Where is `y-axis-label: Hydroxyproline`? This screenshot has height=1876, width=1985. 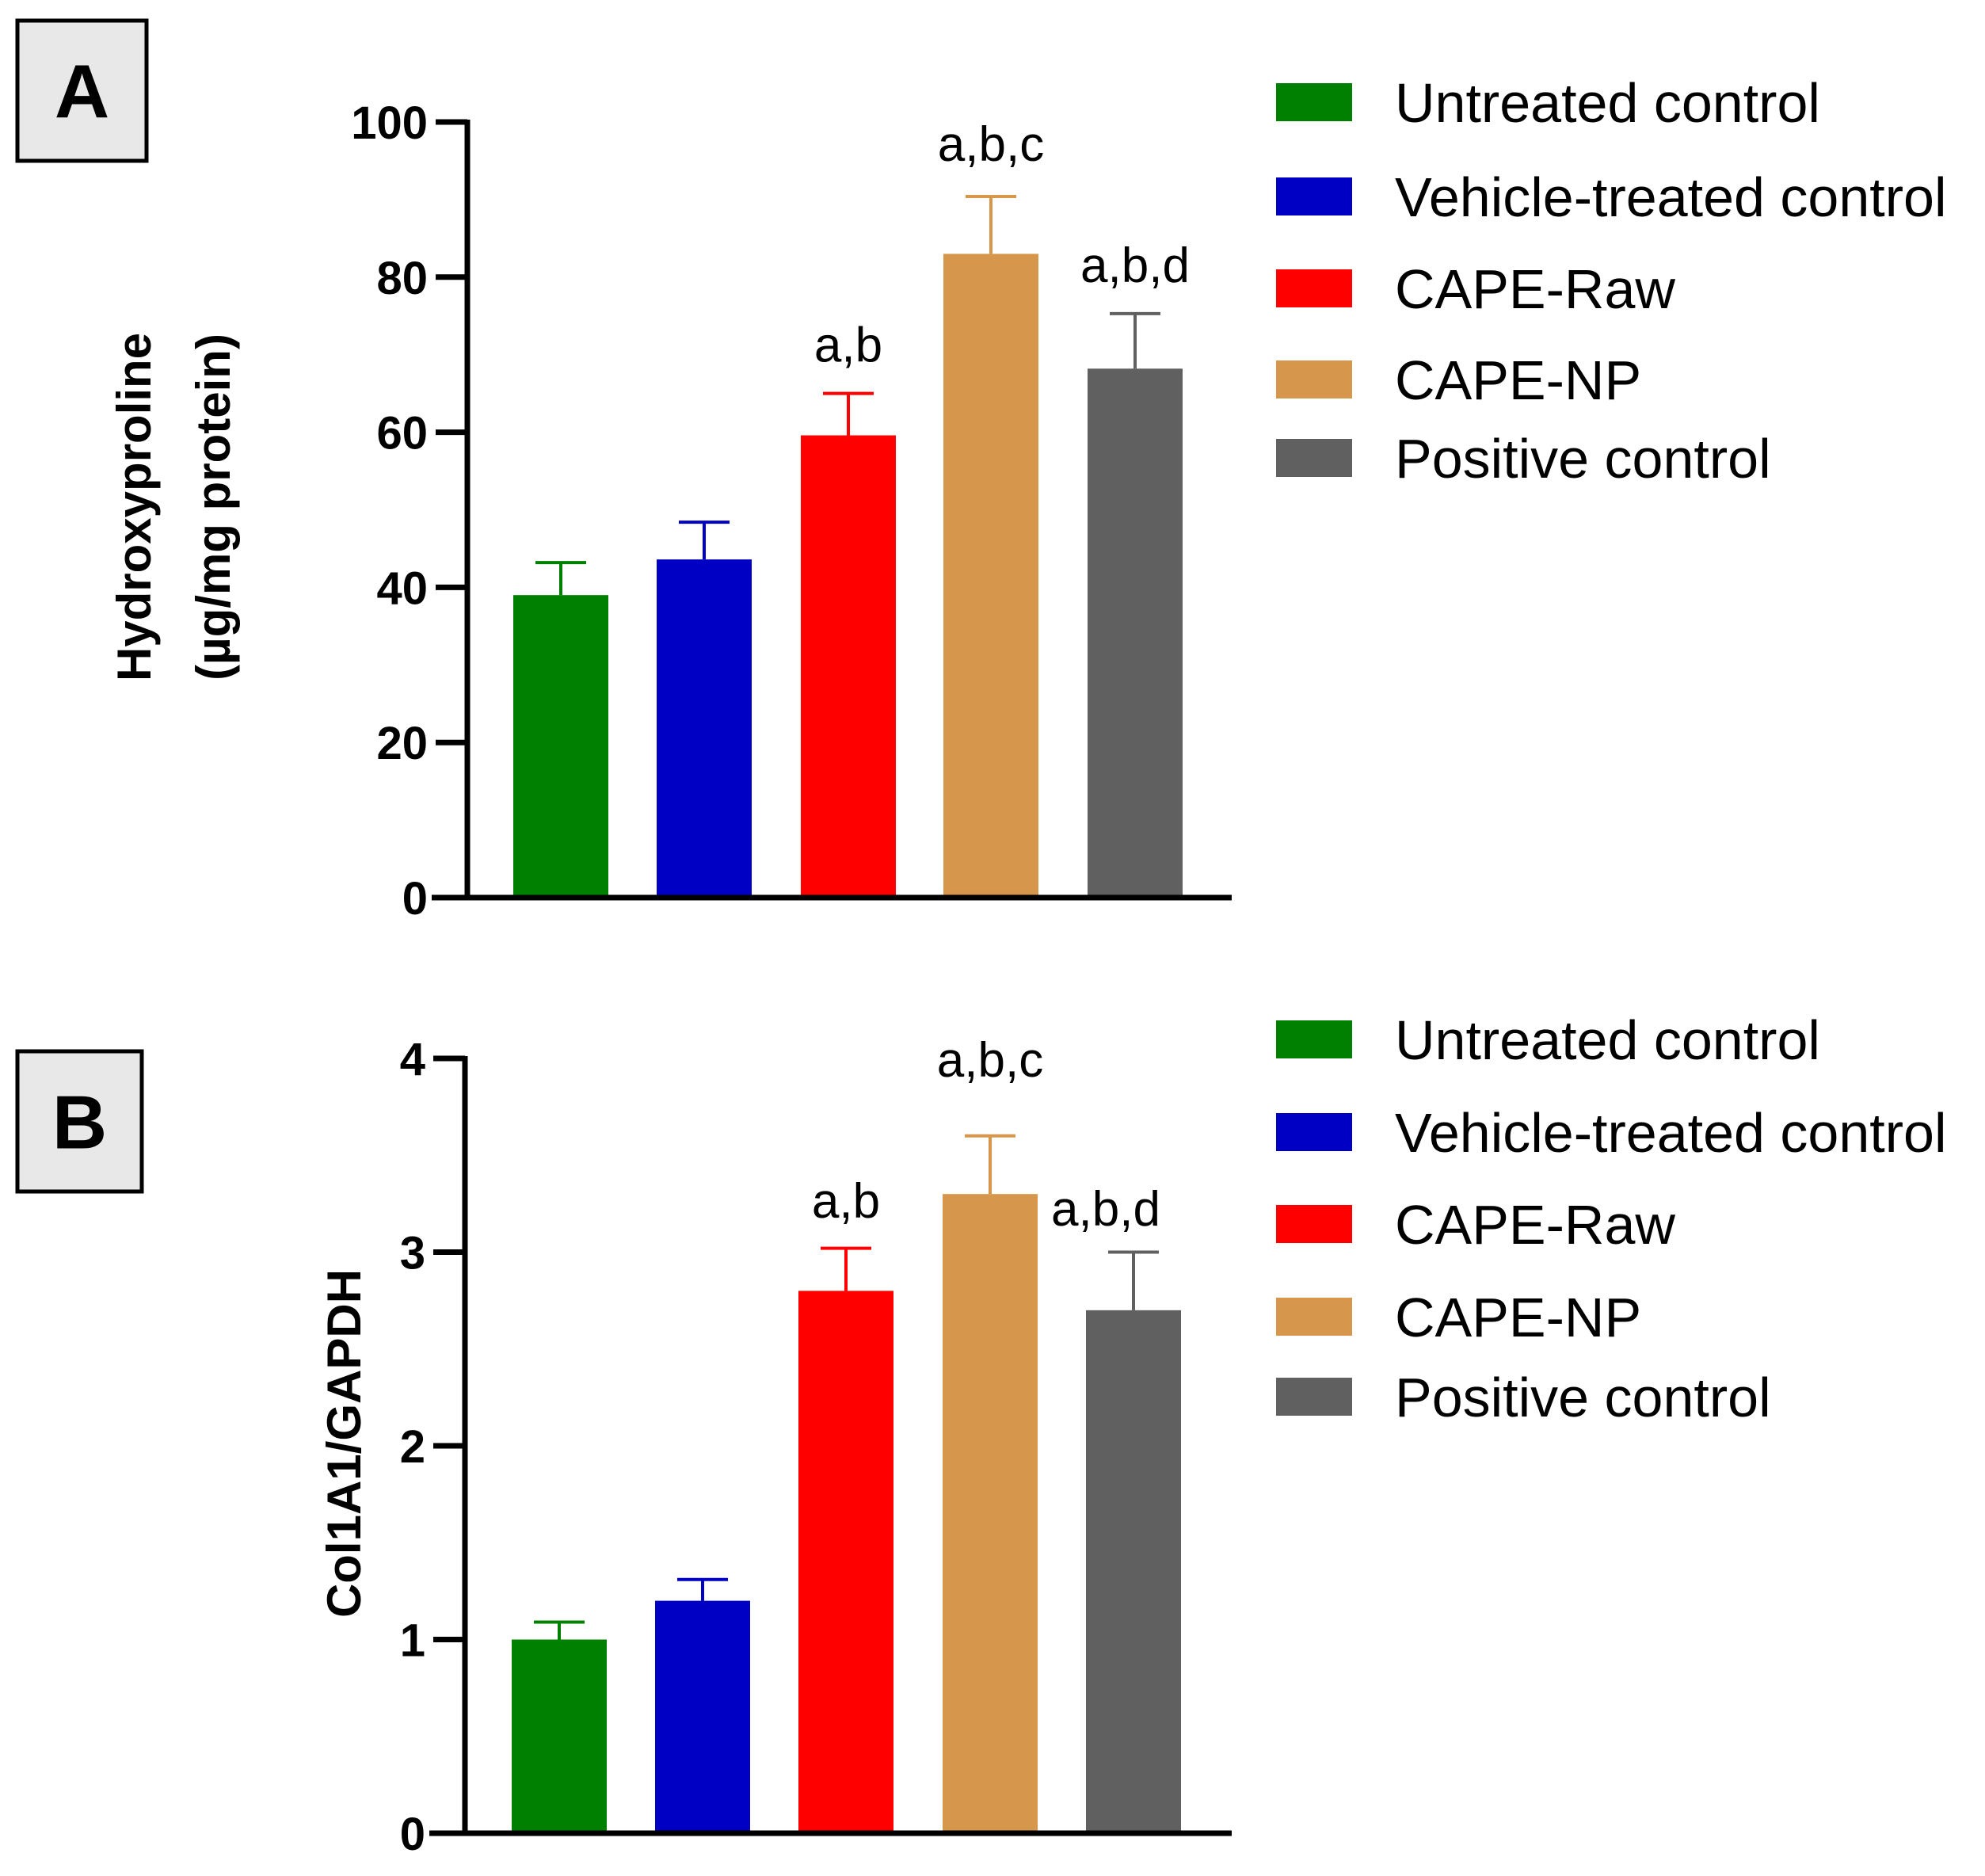 y-axis-label: Hydroxyproline is located at coordinates (134, 507).